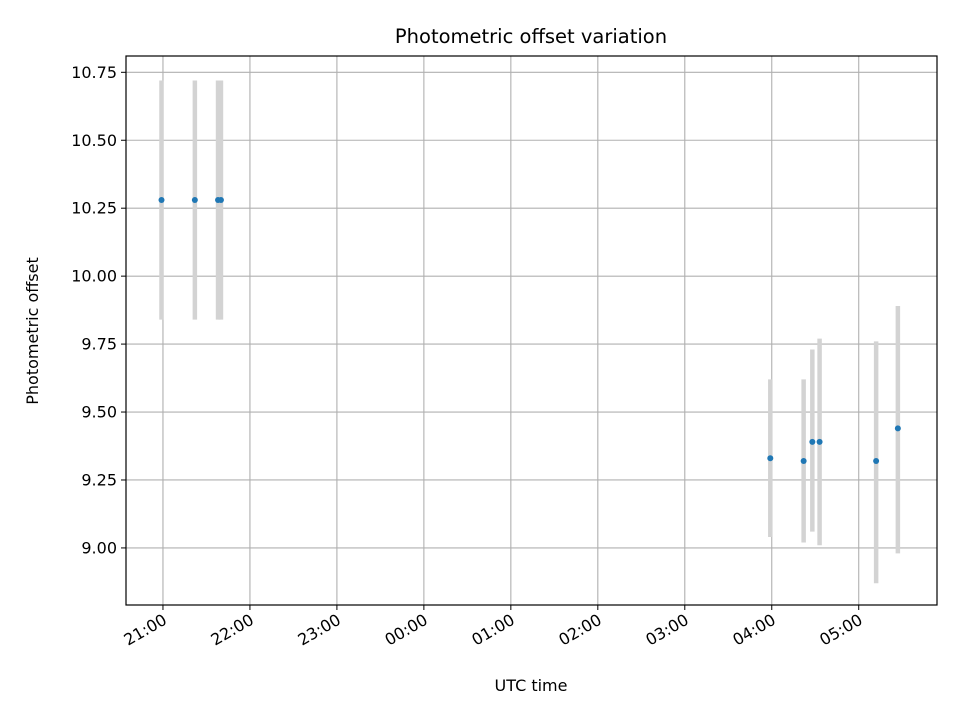  Describe the element at coordinates (94, 140) in the screenshot. I see `y-tick-label: 10.50` at that location.